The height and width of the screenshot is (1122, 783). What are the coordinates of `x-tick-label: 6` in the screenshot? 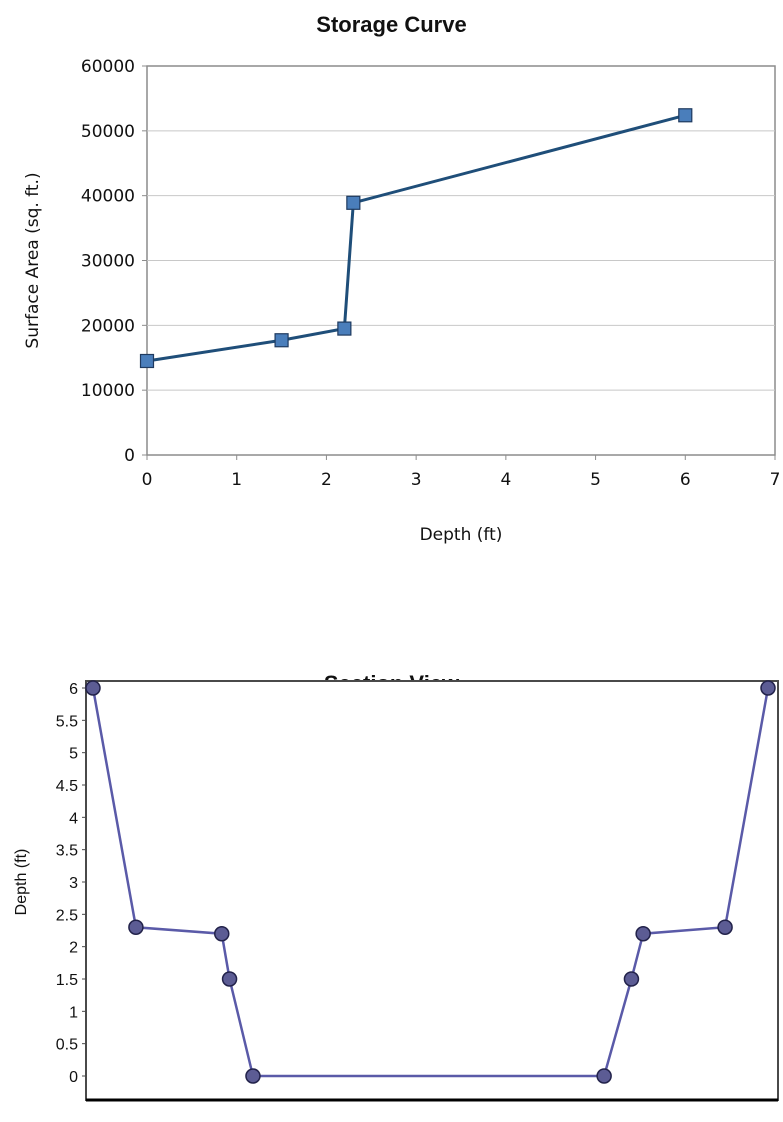 It's located at (685, 480).